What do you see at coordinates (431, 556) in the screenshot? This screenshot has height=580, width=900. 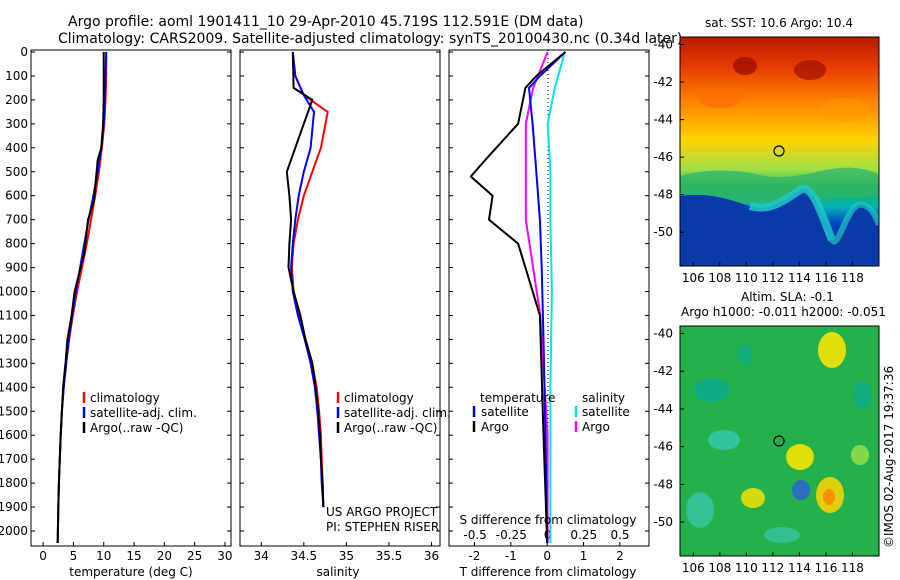 I see `x-tick-label: 36` at bounding box center [431, 556].